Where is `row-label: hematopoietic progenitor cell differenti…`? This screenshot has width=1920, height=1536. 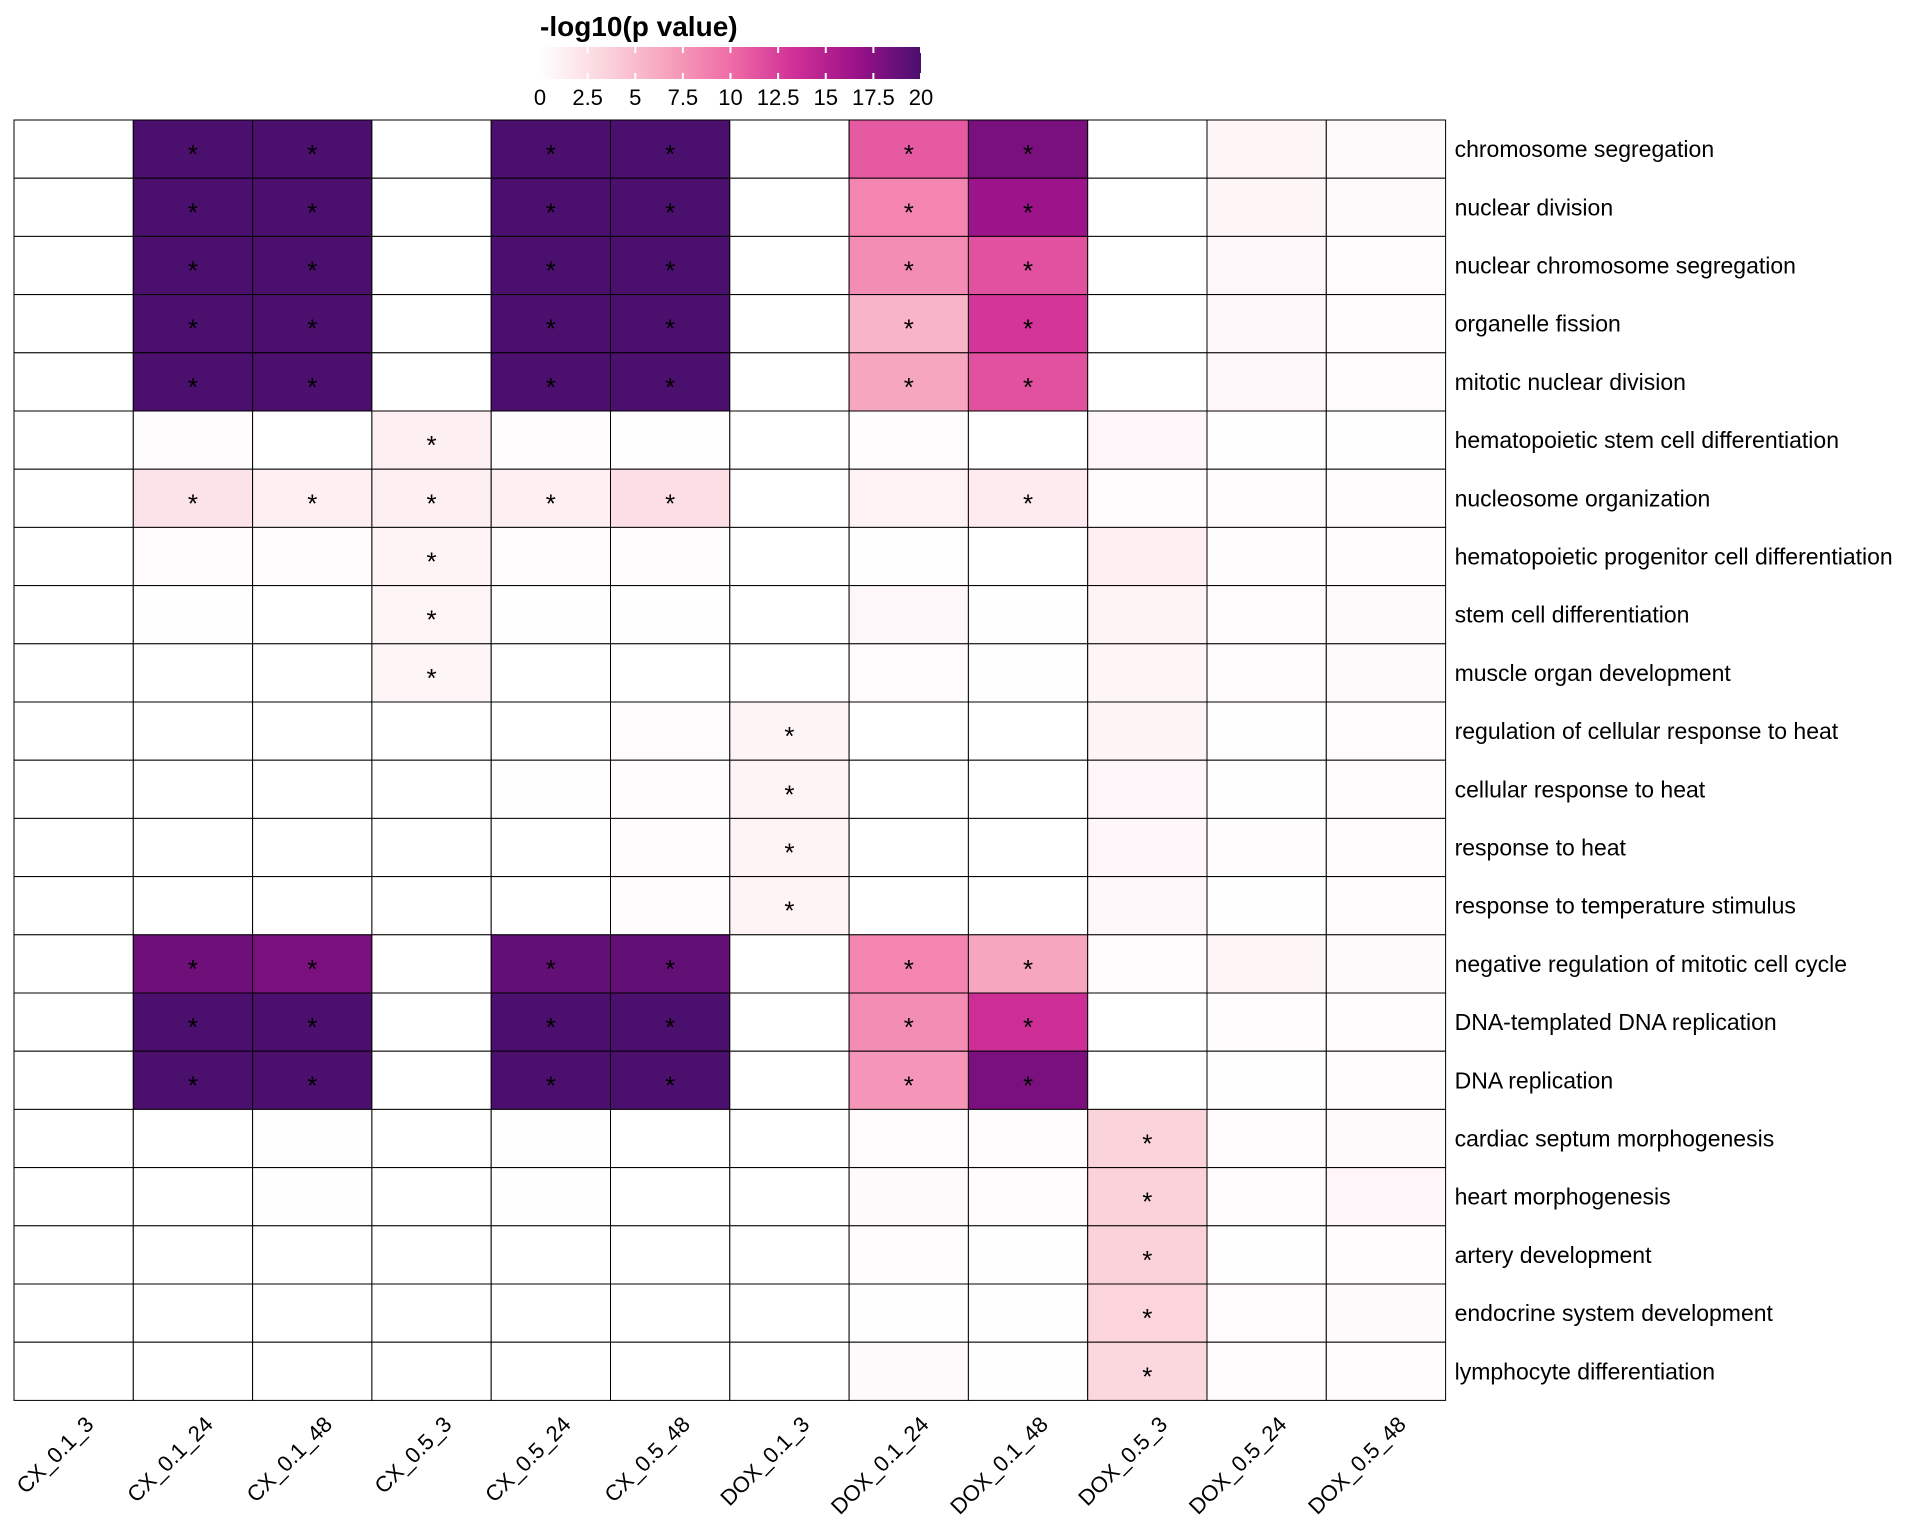 row-label: hematopoietic progenitor cell differenti… is located at coordinates (1674, 557).